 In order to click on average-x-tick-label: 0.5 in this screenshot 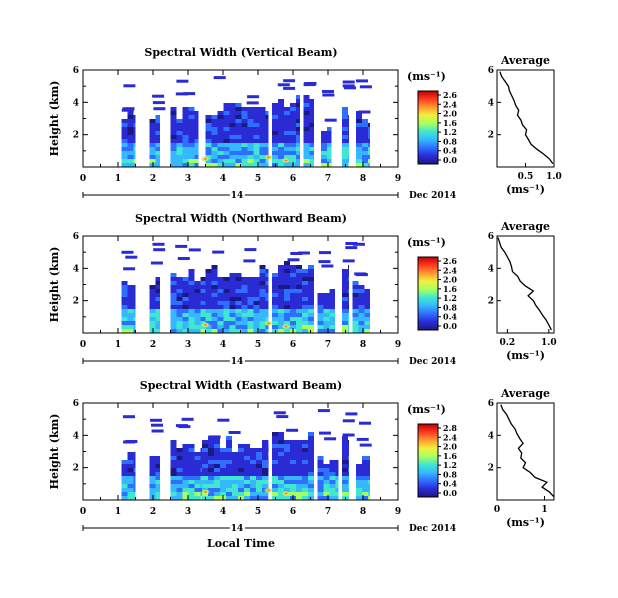, I will do `click(526, 177)`.